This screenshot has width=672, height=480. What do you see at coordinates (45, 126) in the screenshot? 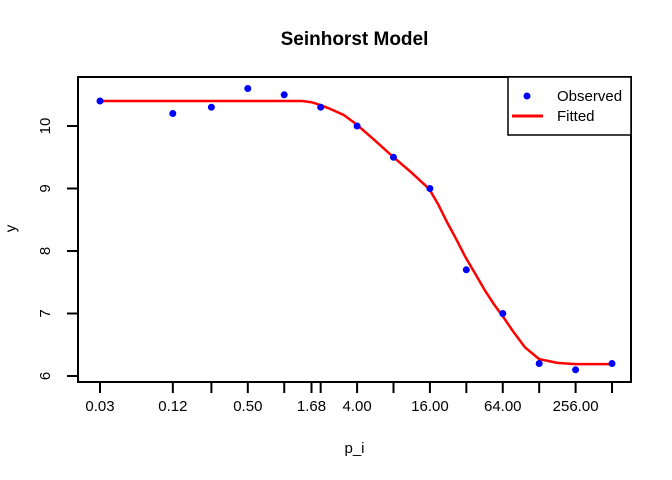
I see `y-tick-label: 10` at bounding box center [45, 126].